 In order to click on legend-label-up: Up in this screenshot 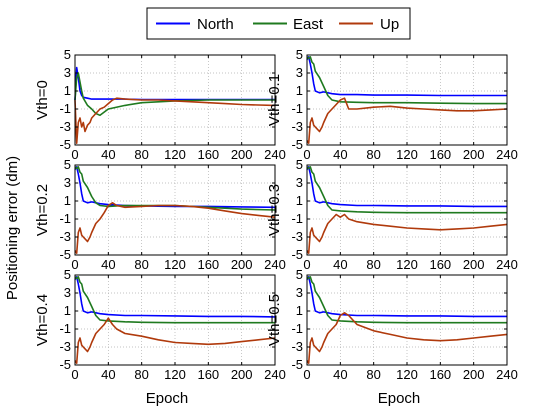, I will do `click(389, 24)`.